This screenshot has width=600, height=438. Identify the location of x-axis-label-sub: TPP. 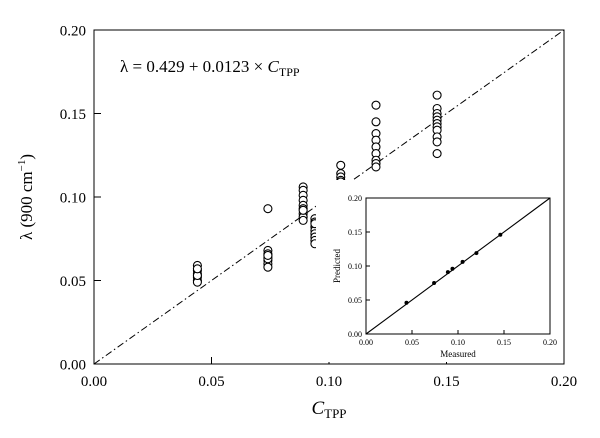
(335, 413).